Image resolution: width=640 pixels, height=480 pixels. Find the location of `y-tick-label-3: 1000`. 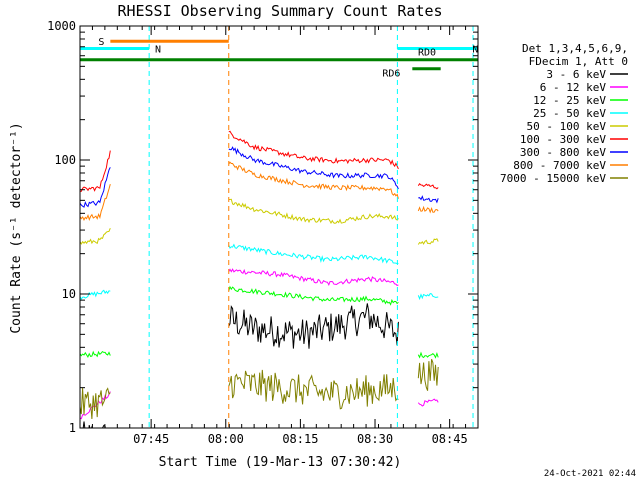

y-tick-label-3: 1000 is located at coordinates (61, 26).